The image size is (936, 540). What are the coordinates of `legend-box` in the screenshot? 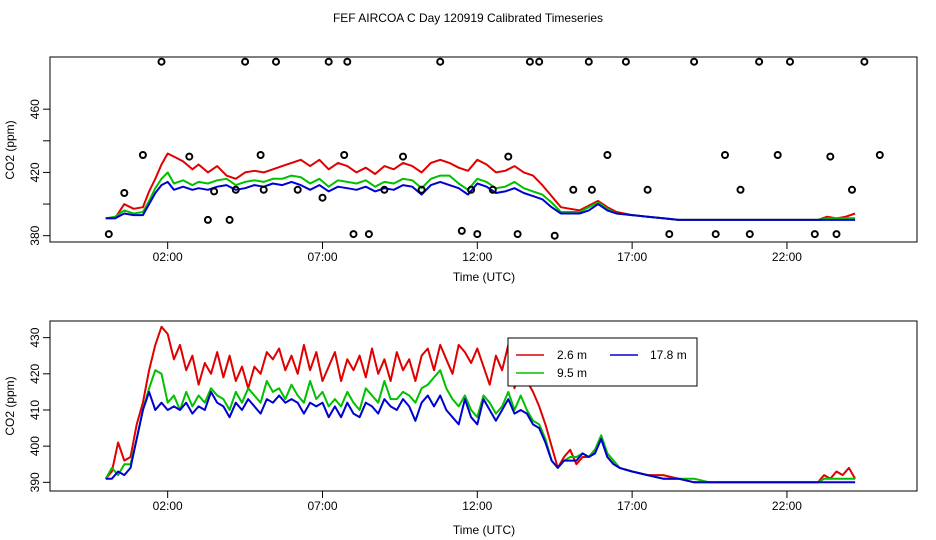 It's located at (602, 362).